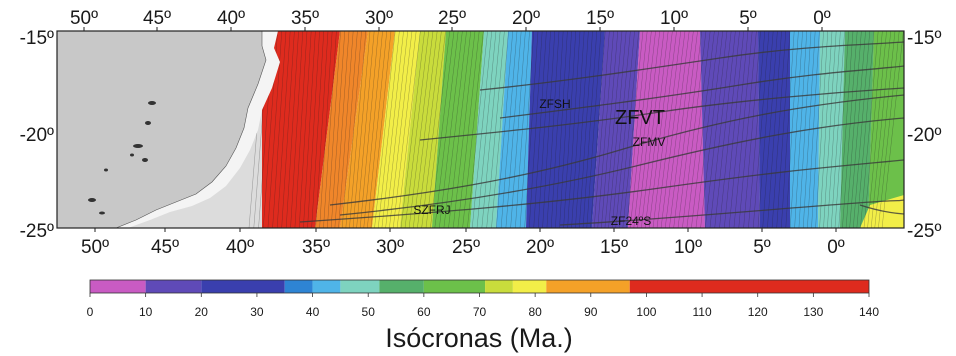 The height and width of the screenshot is (356, 956). What do you see at coordinates (554, 104) in the screenshot?
I see `feature-label-zfsh: ZFSH` at bounding box center [554, 104].